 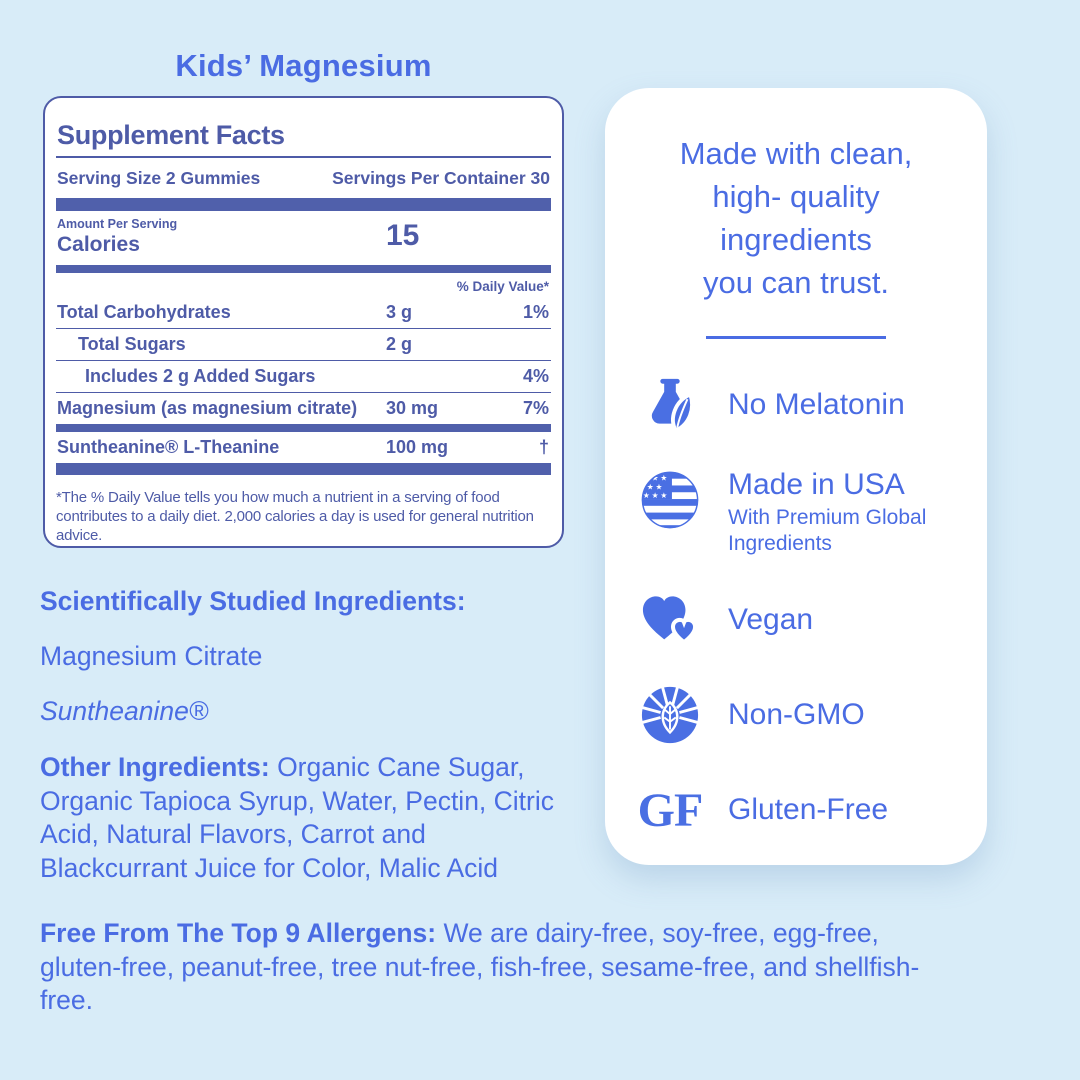 I want to click on nutrient-amount: 30 mg, so click(x=412, y=408).